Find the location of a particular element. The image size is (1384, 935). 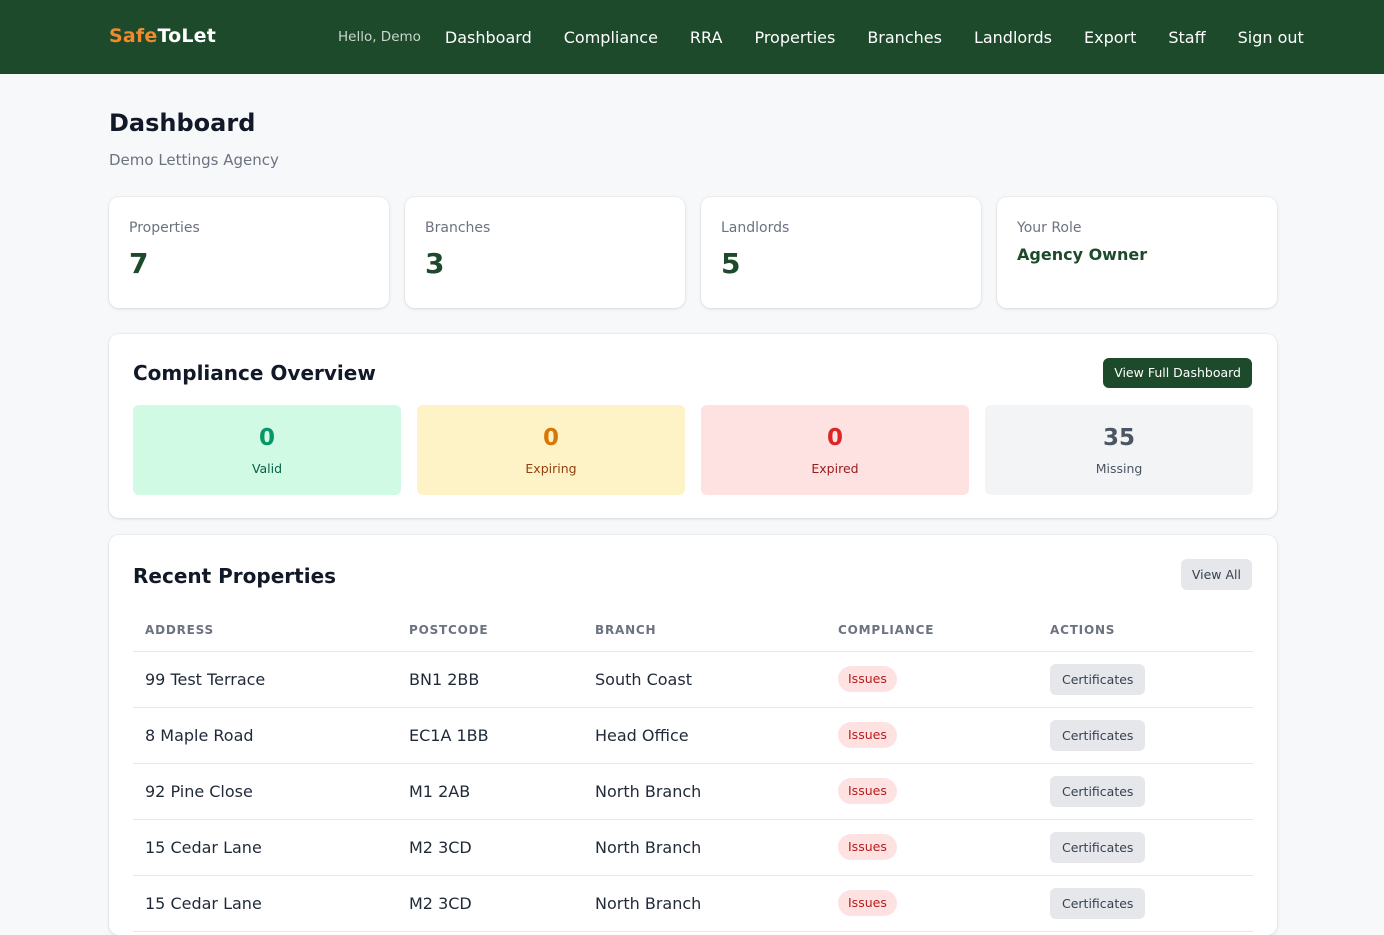

stat-card-landlords: Landlords 5 is located at coordinates (841, 252).